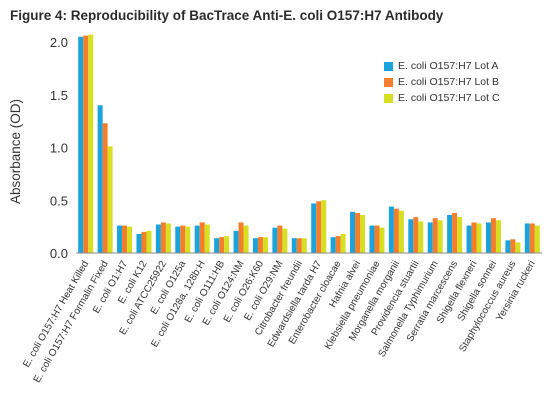 The width and height of the screenshot is (554, 402). What do you see at coordinates (448, 66) in the screenshot?
I see `legend-label: E. coli O157:H7 Lot A` at bounding box center [448, 66].